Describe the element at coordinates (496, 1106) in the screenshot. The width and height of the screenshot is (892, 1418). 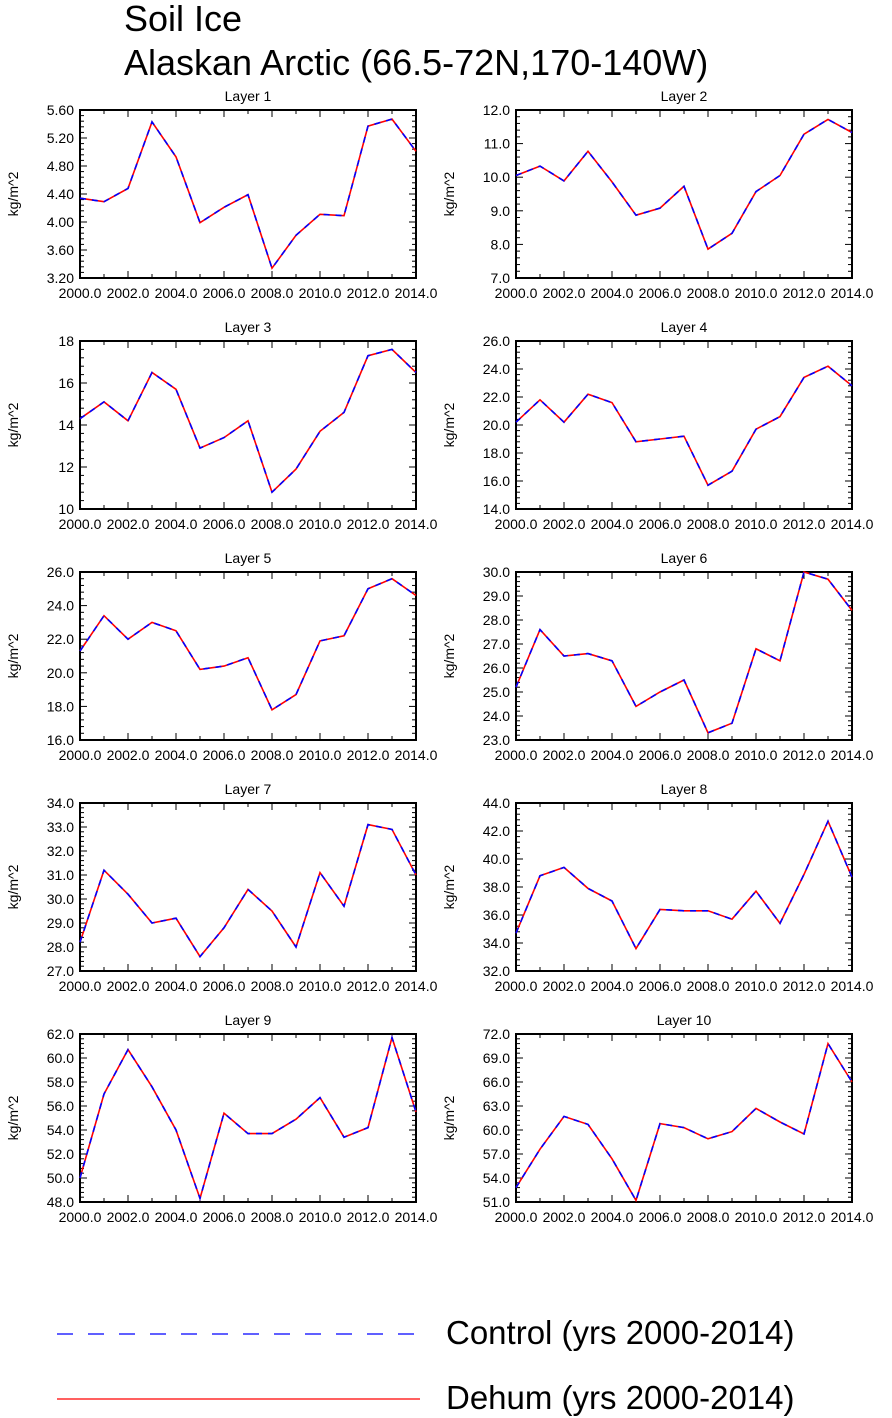
I see `y-tick-label: 63.0` at that location.